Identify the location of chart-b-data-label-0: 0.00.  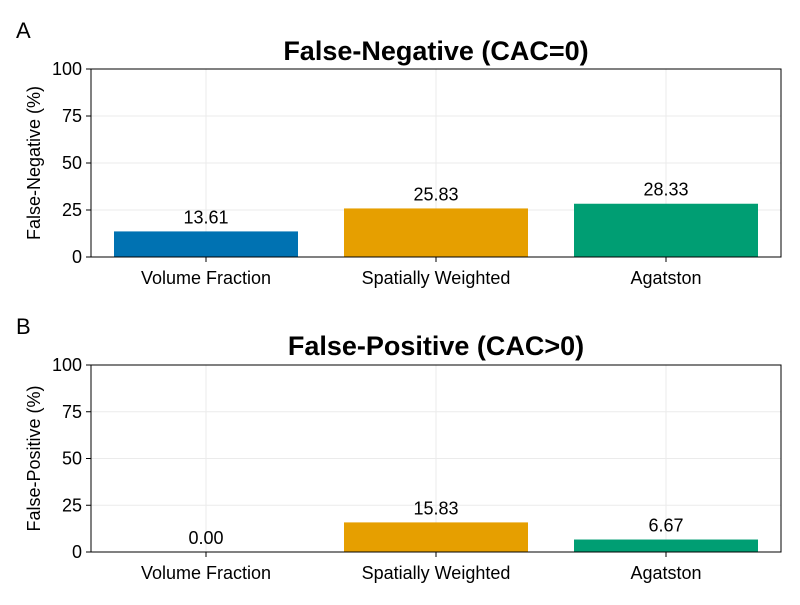
(205, 538).